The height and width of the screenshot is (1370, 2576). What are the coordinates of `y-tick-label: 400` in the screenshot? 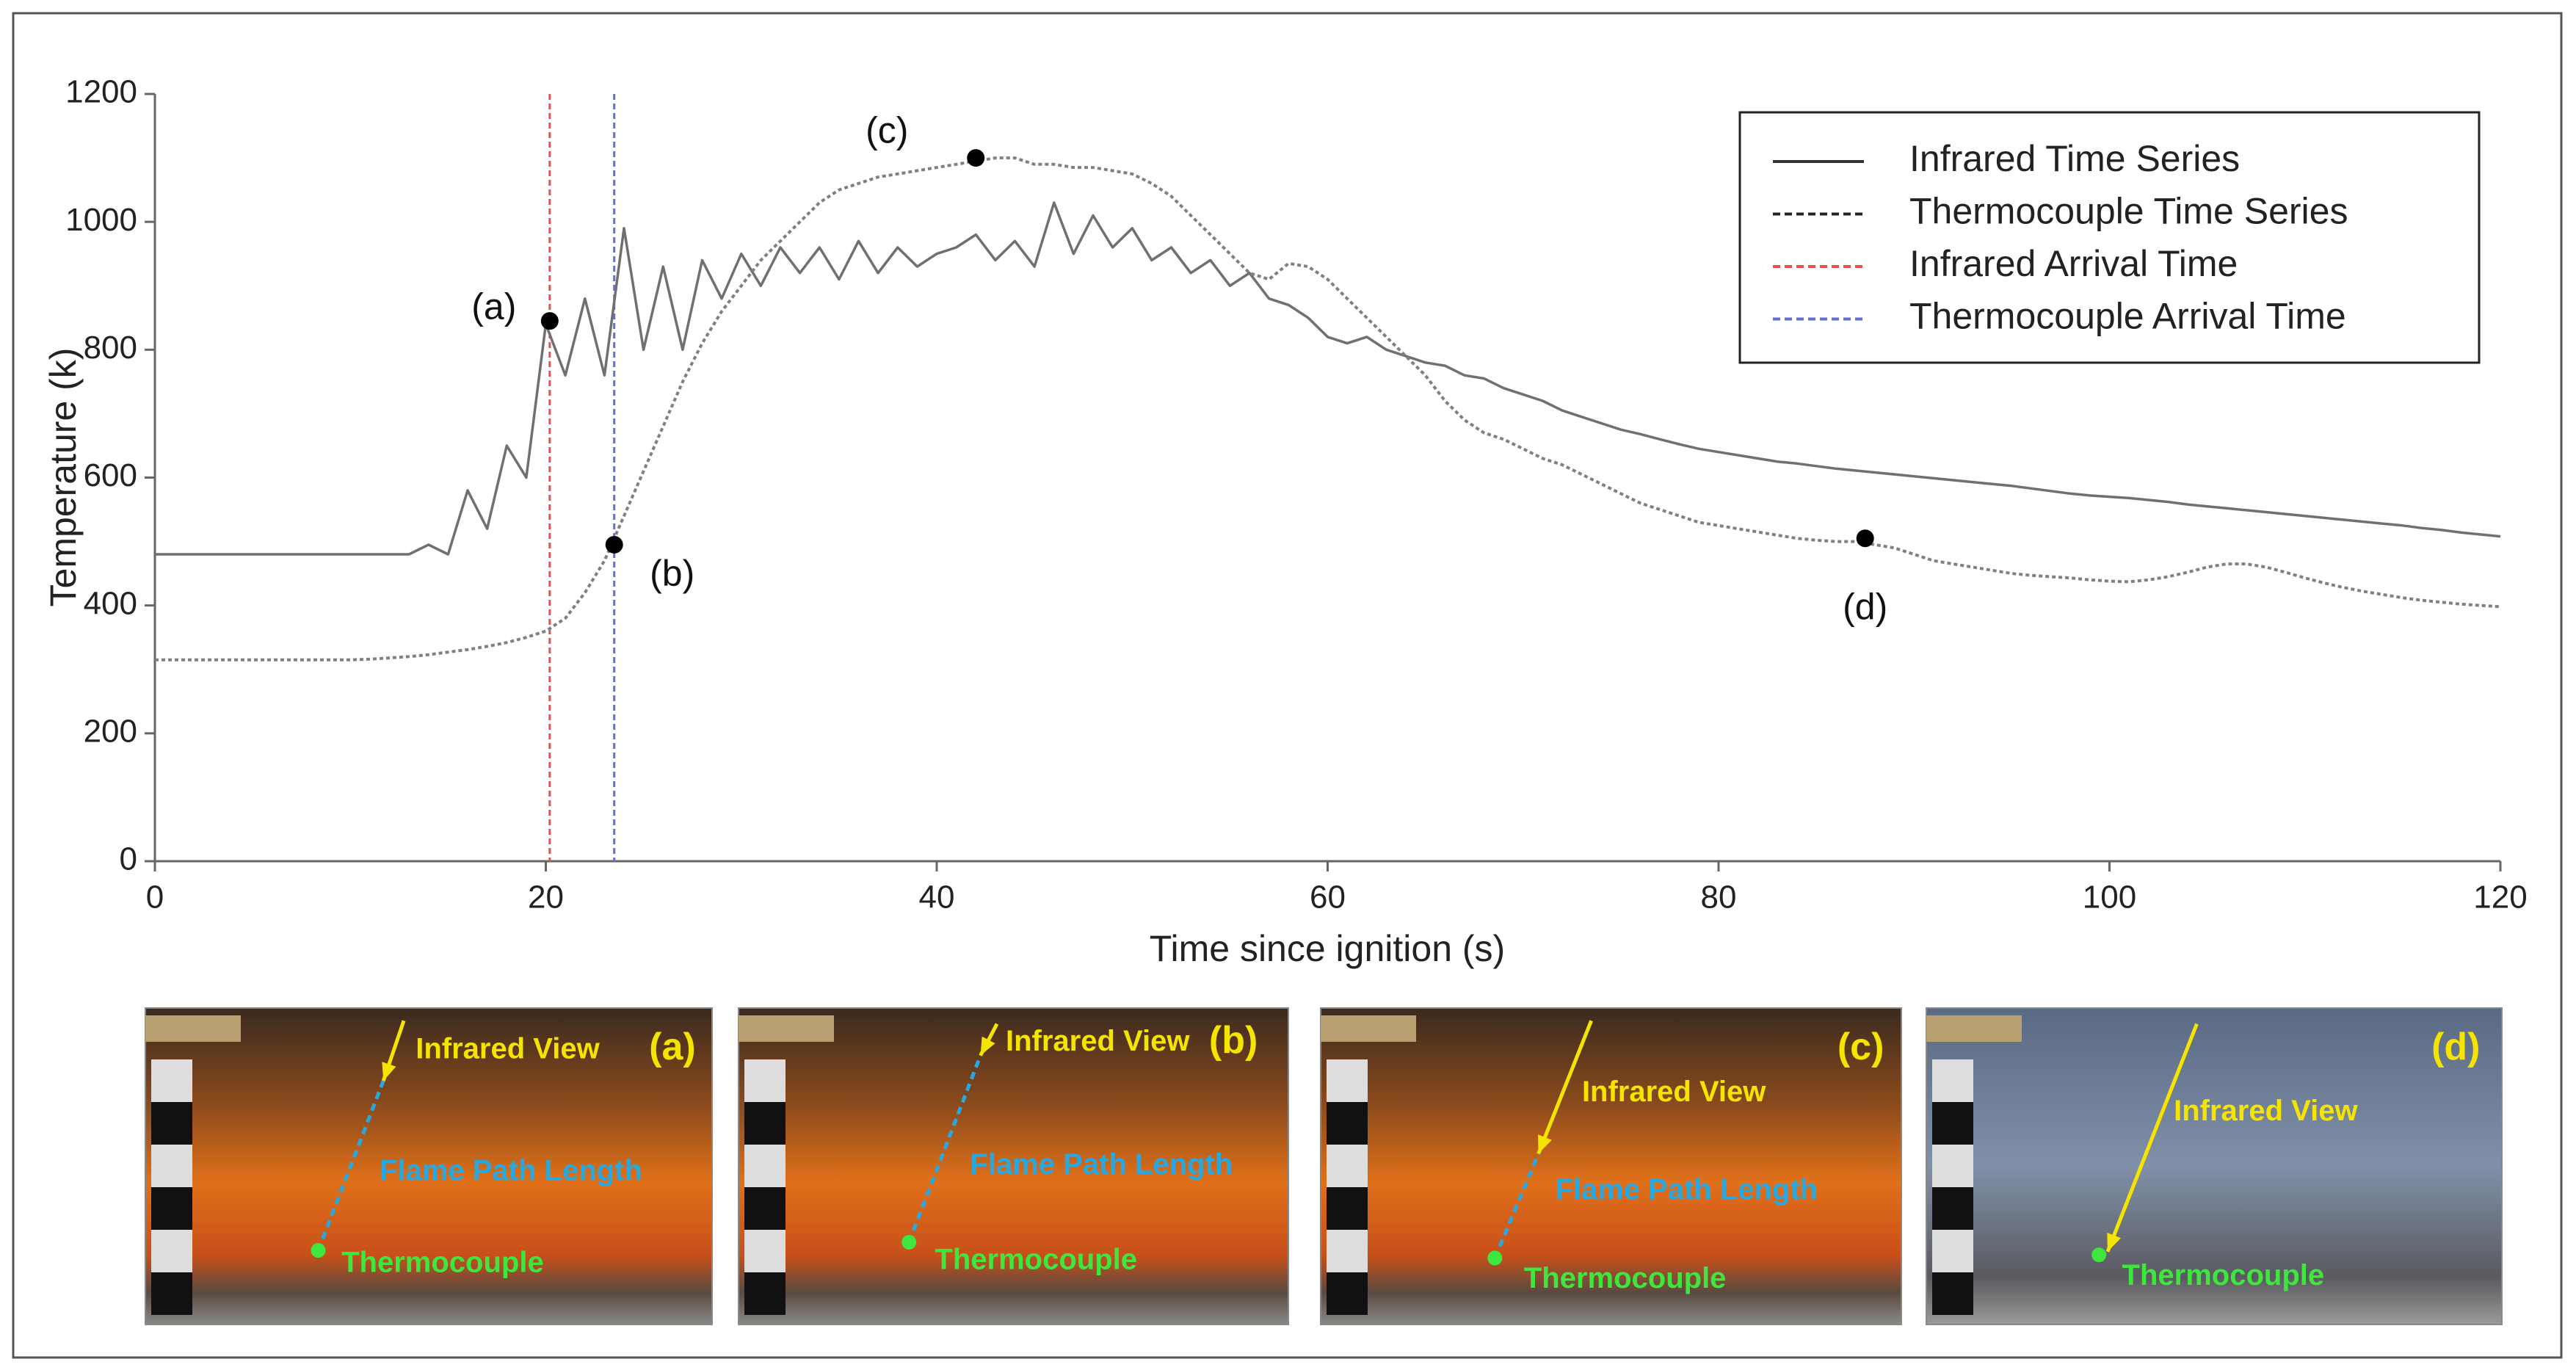 It's located at (111, 603).